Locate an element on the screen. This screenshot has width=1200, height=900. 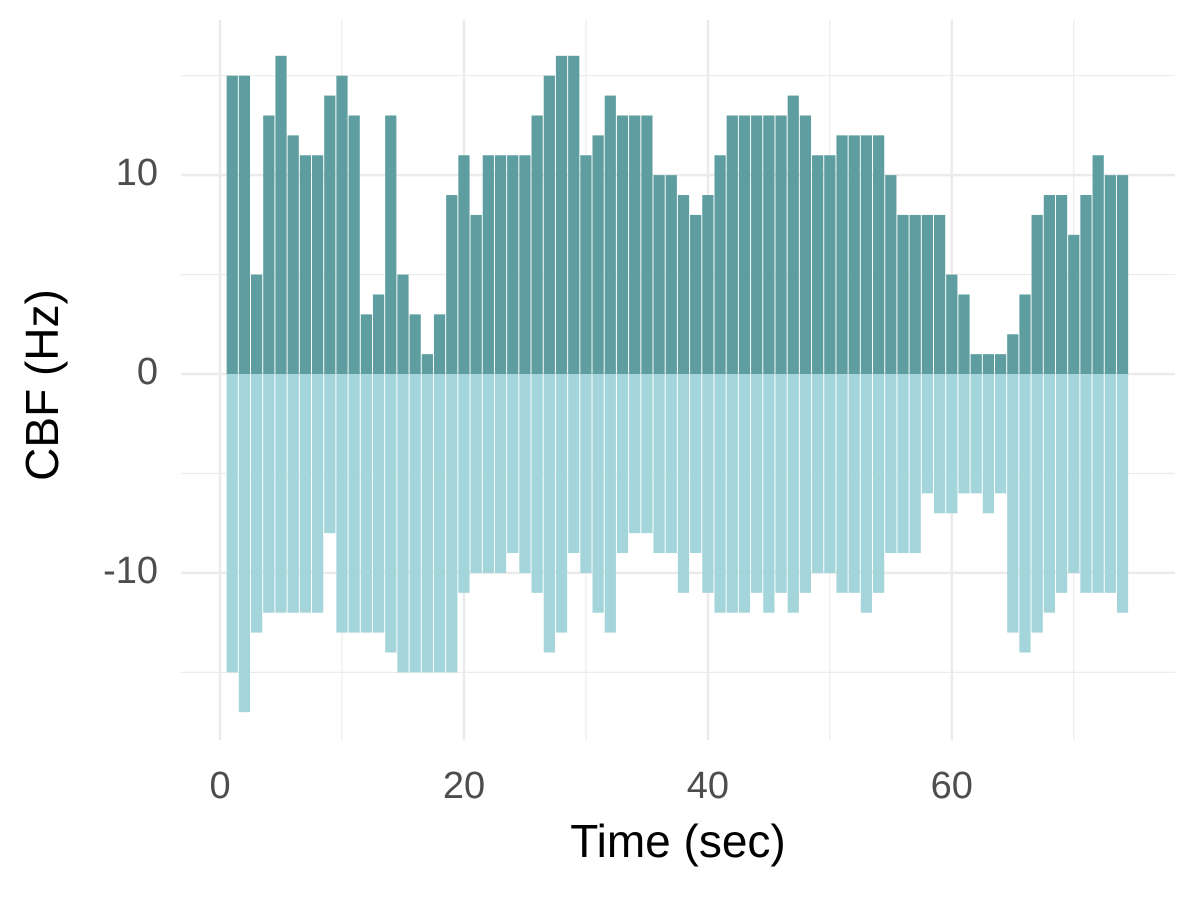
x-tick-label: 40 is located at coordinates (708, 786).